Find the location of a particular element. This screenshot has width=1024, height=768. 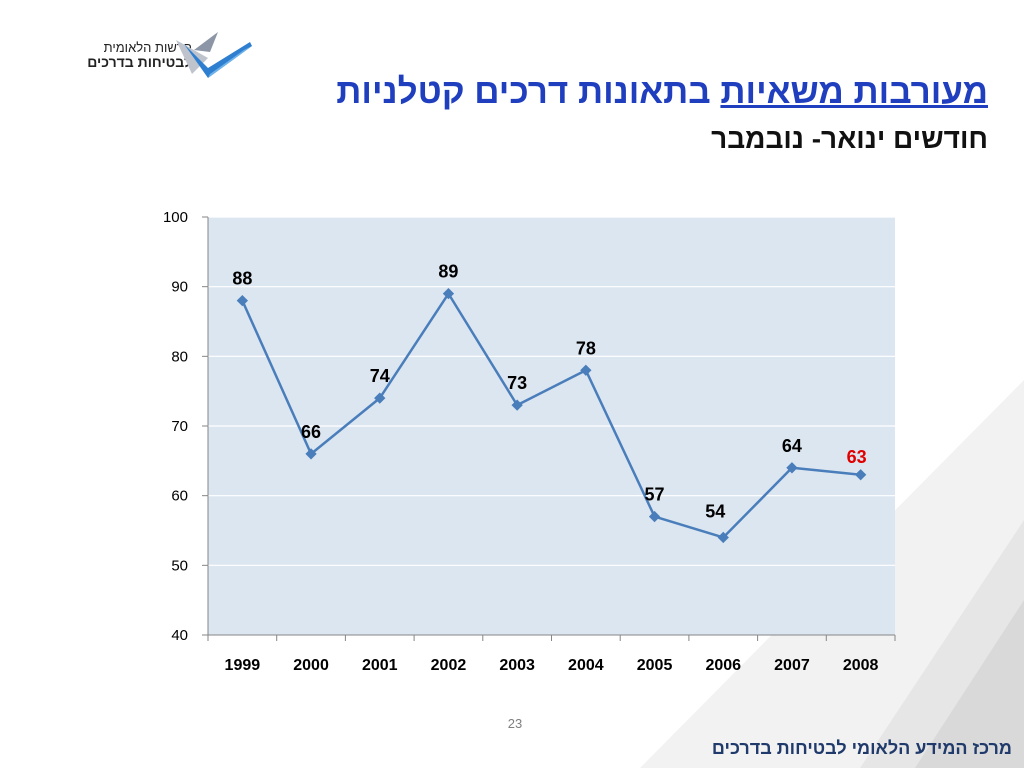

logo-checkmark-icon is located at coordinates (214, 55).